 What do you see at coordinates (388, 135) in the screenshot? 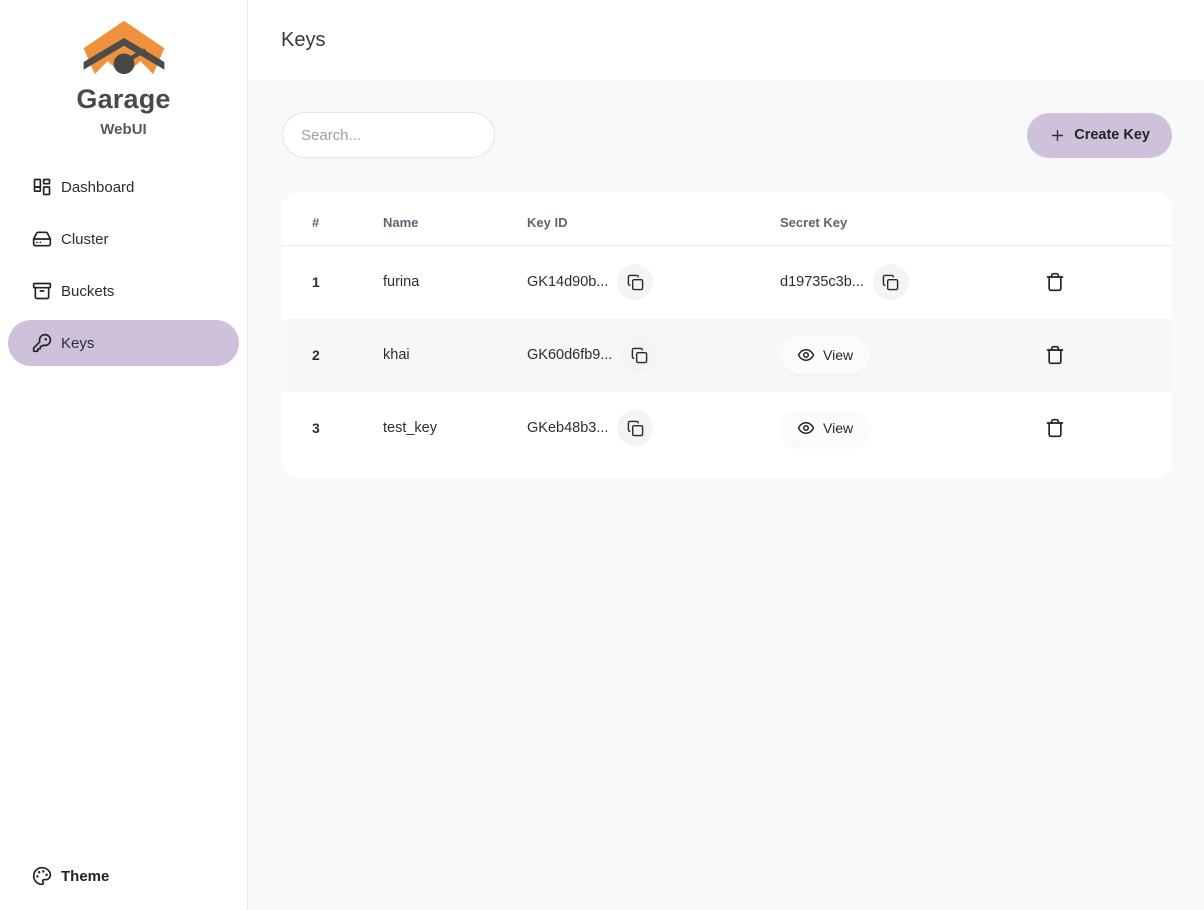
I see `search-input` at bounding box center [388, 135].